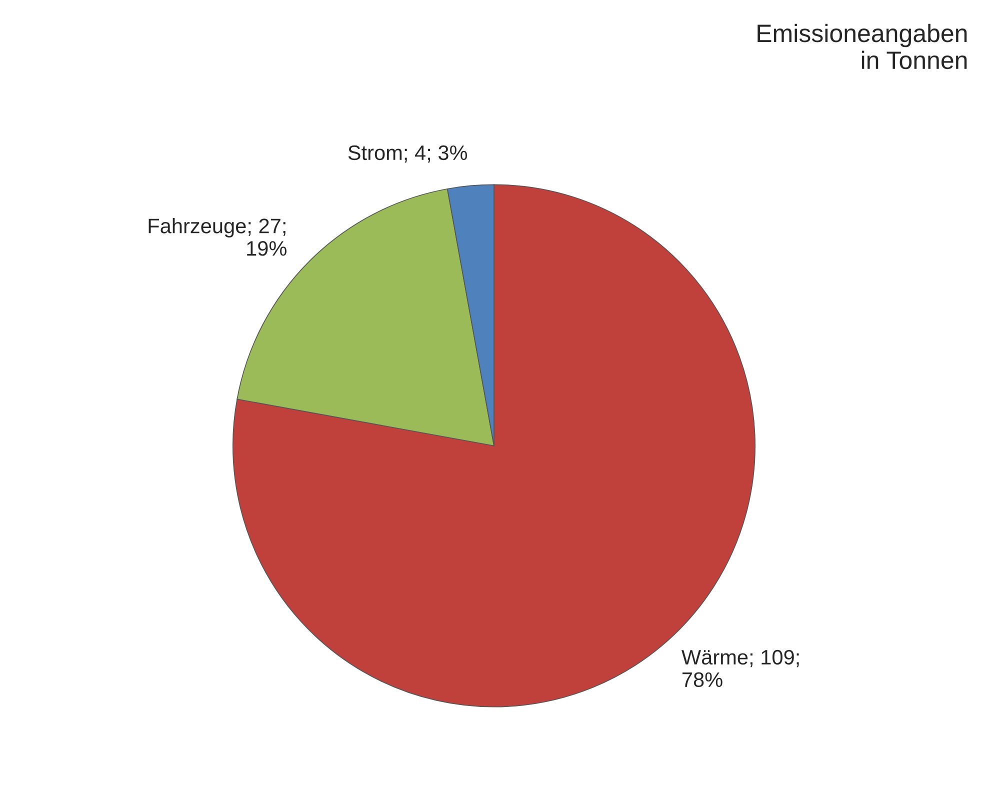  Describe the element at coordinates (740, 669) in the screenshot. I see `slice-label: Wärme; 109; 78%` at that location.